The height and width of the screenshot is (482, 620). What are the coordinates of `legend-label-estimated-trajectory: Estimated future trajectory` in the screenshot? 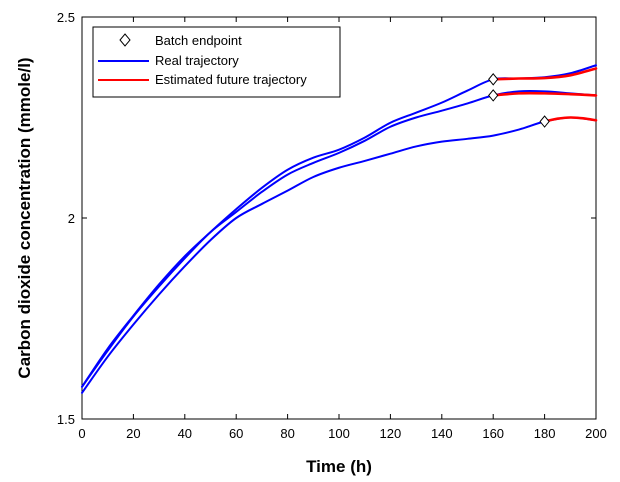 It's located at (231, 79).